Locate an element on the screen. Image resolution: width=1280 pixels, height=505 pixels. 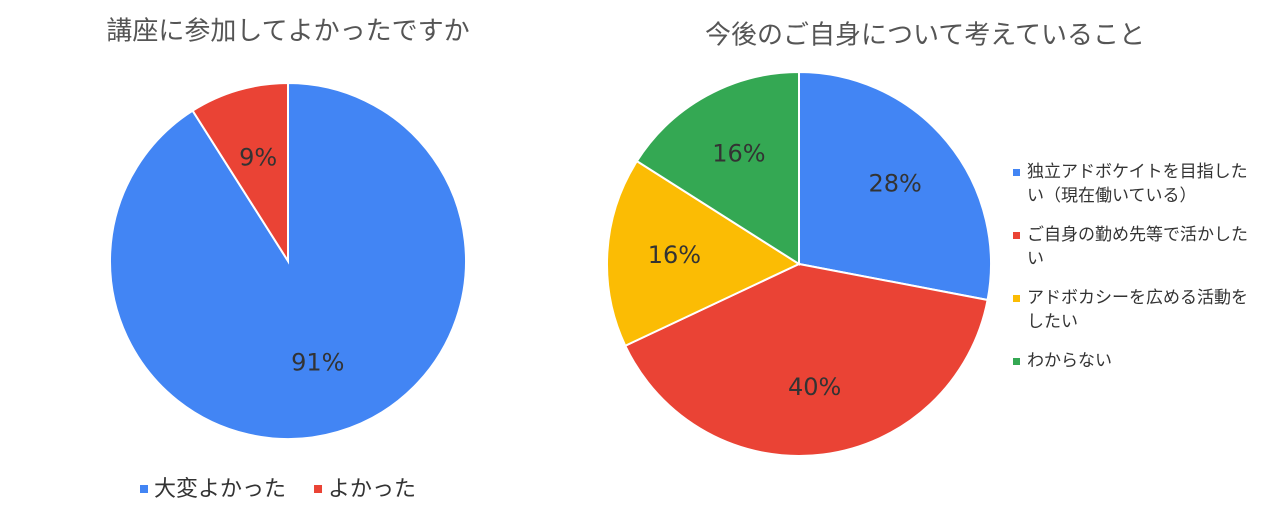
data-label: 91% is located at coordinates (317, 363).